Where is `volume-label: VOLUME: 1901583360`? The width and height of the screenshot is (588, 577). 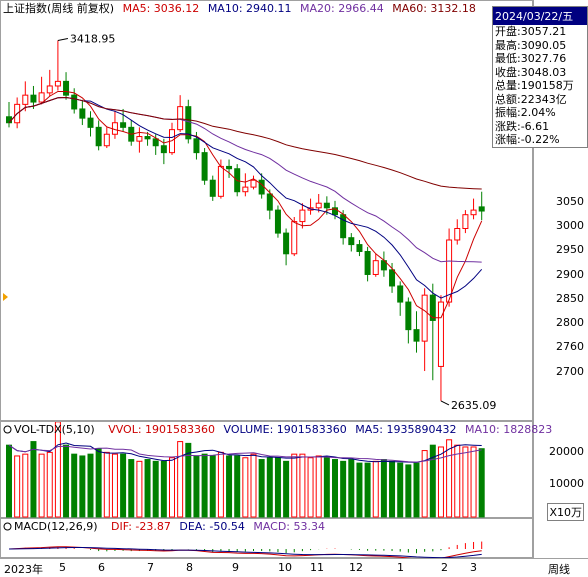
volume-label: VOLUME: 1901583360 is located at coordinates (285, 429).